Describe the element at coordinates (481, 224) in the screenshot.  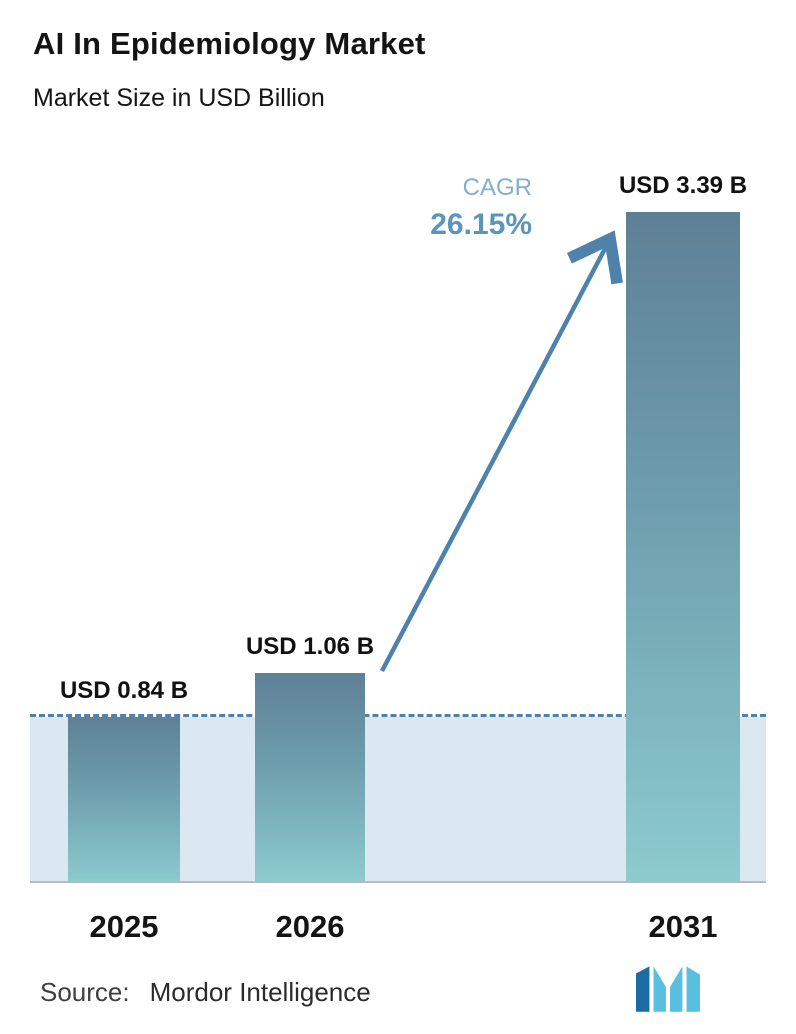
I see `cagr-value: 26.15%` at that location.